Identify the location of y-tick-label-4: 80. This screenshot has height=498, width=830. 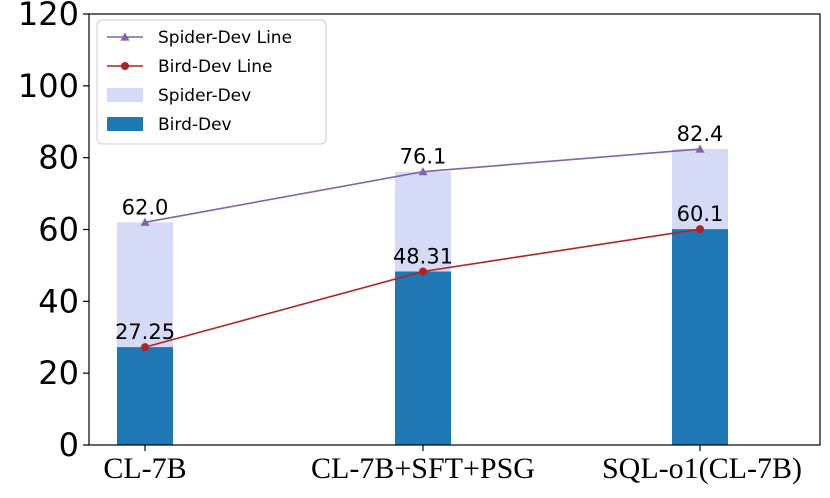
(58, 158).